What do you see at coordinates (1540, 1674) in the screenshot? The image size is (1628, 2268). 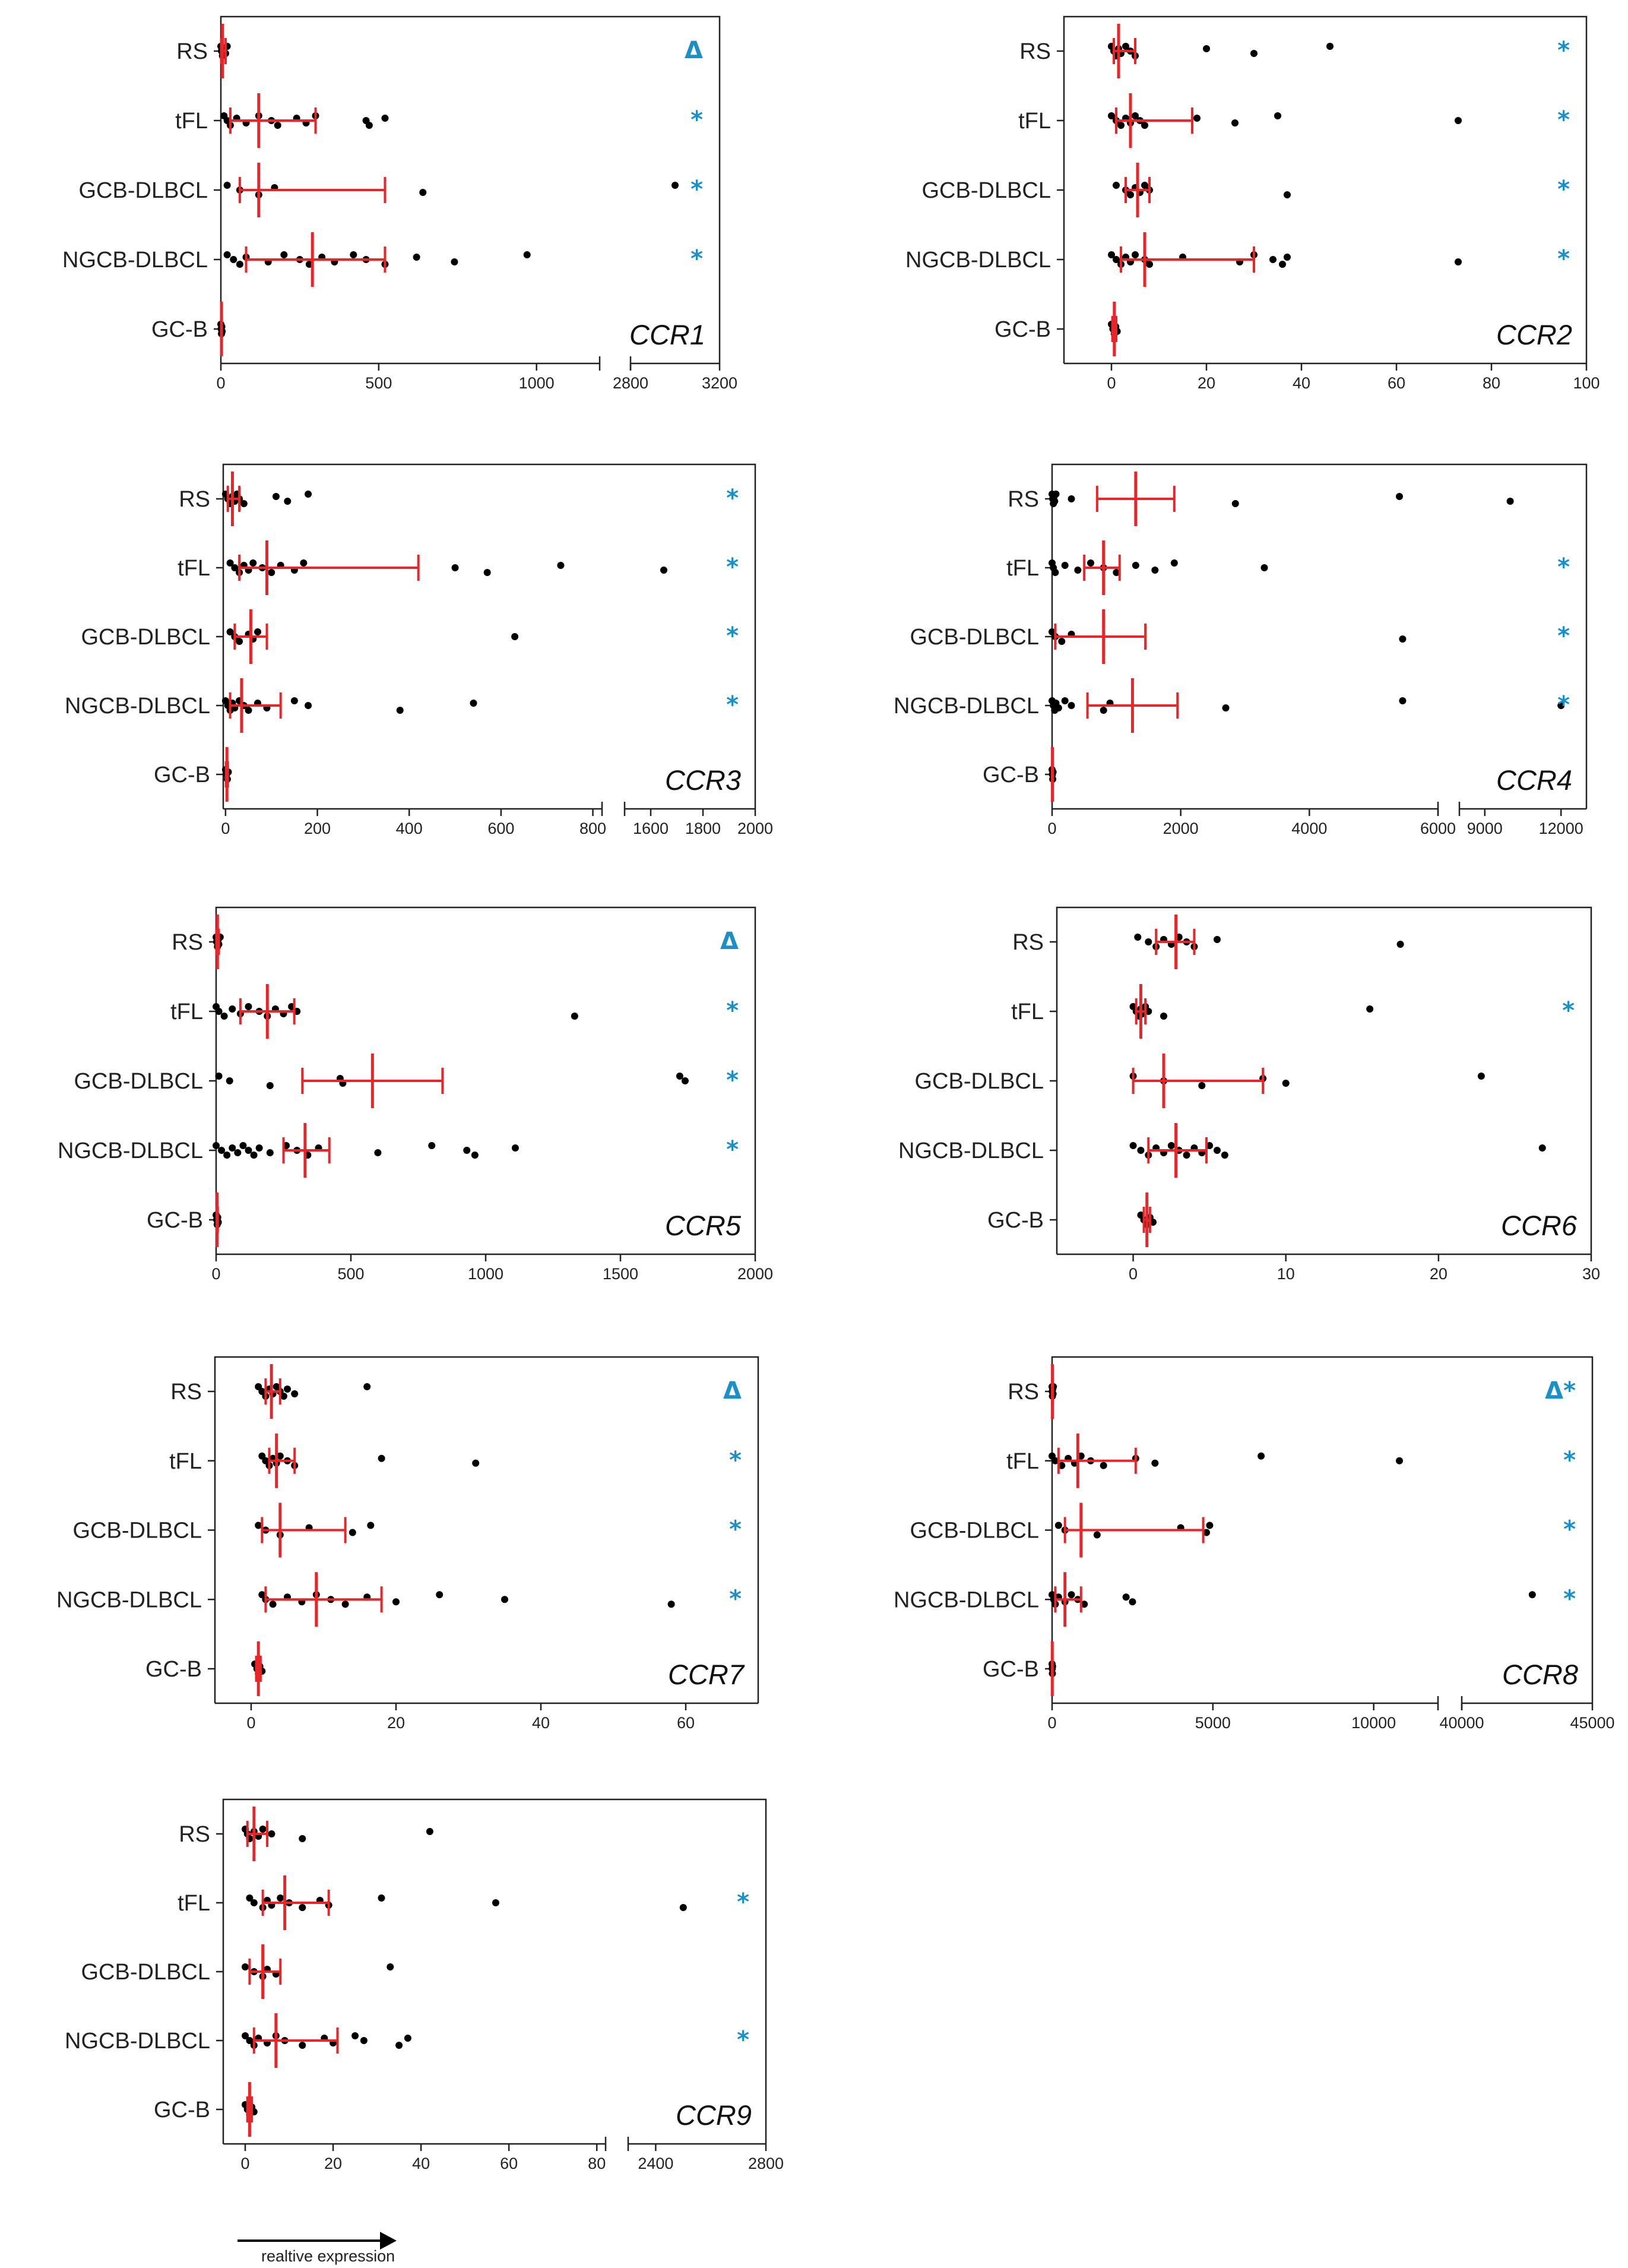 I see `gene-label: CCR8` at bounding box center [1540, 1674].